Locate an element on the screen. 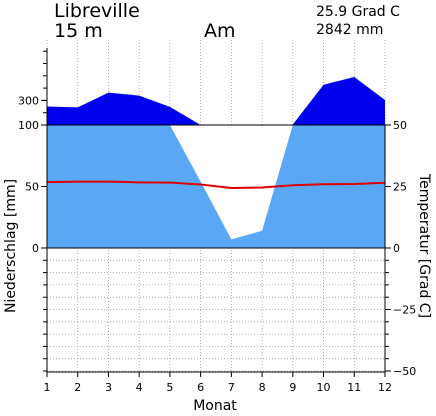 The width and height of the screenshot is (436, 416). right-tick-label: −25 is located at coordinates (404, 310).